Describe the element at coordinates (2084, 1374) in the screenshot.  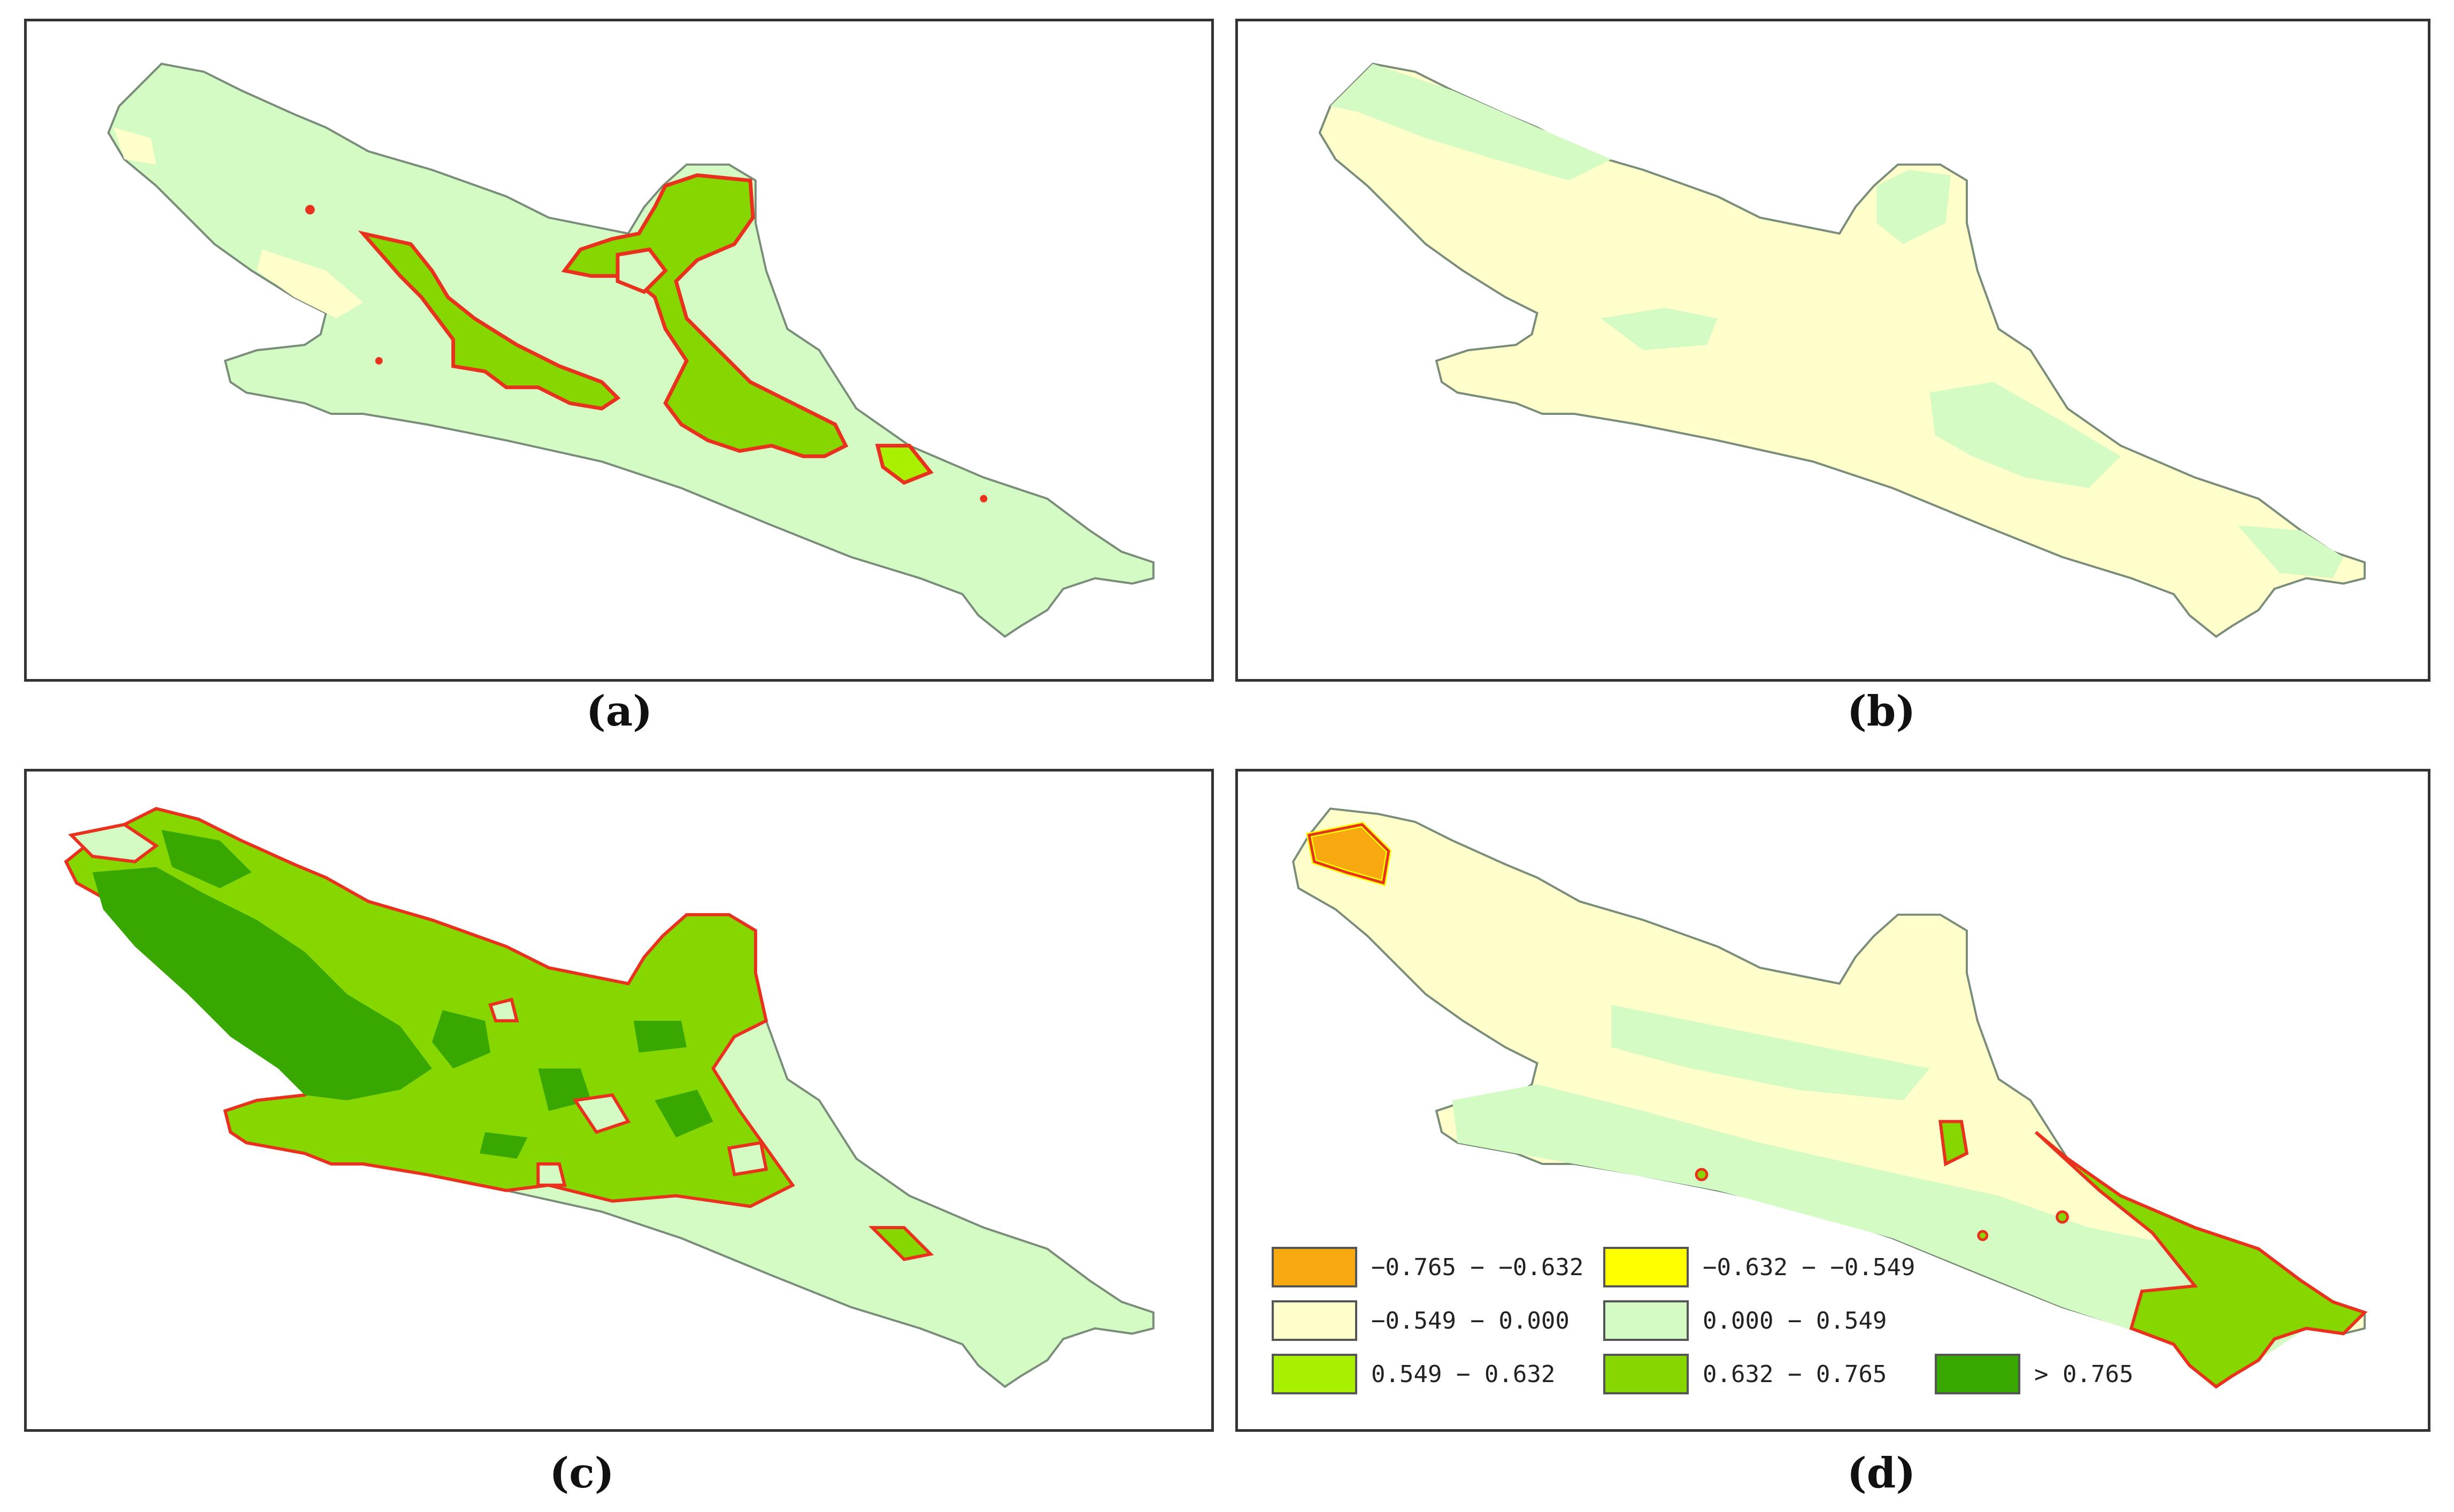
I see `legend-label: > 0.765` at that location.